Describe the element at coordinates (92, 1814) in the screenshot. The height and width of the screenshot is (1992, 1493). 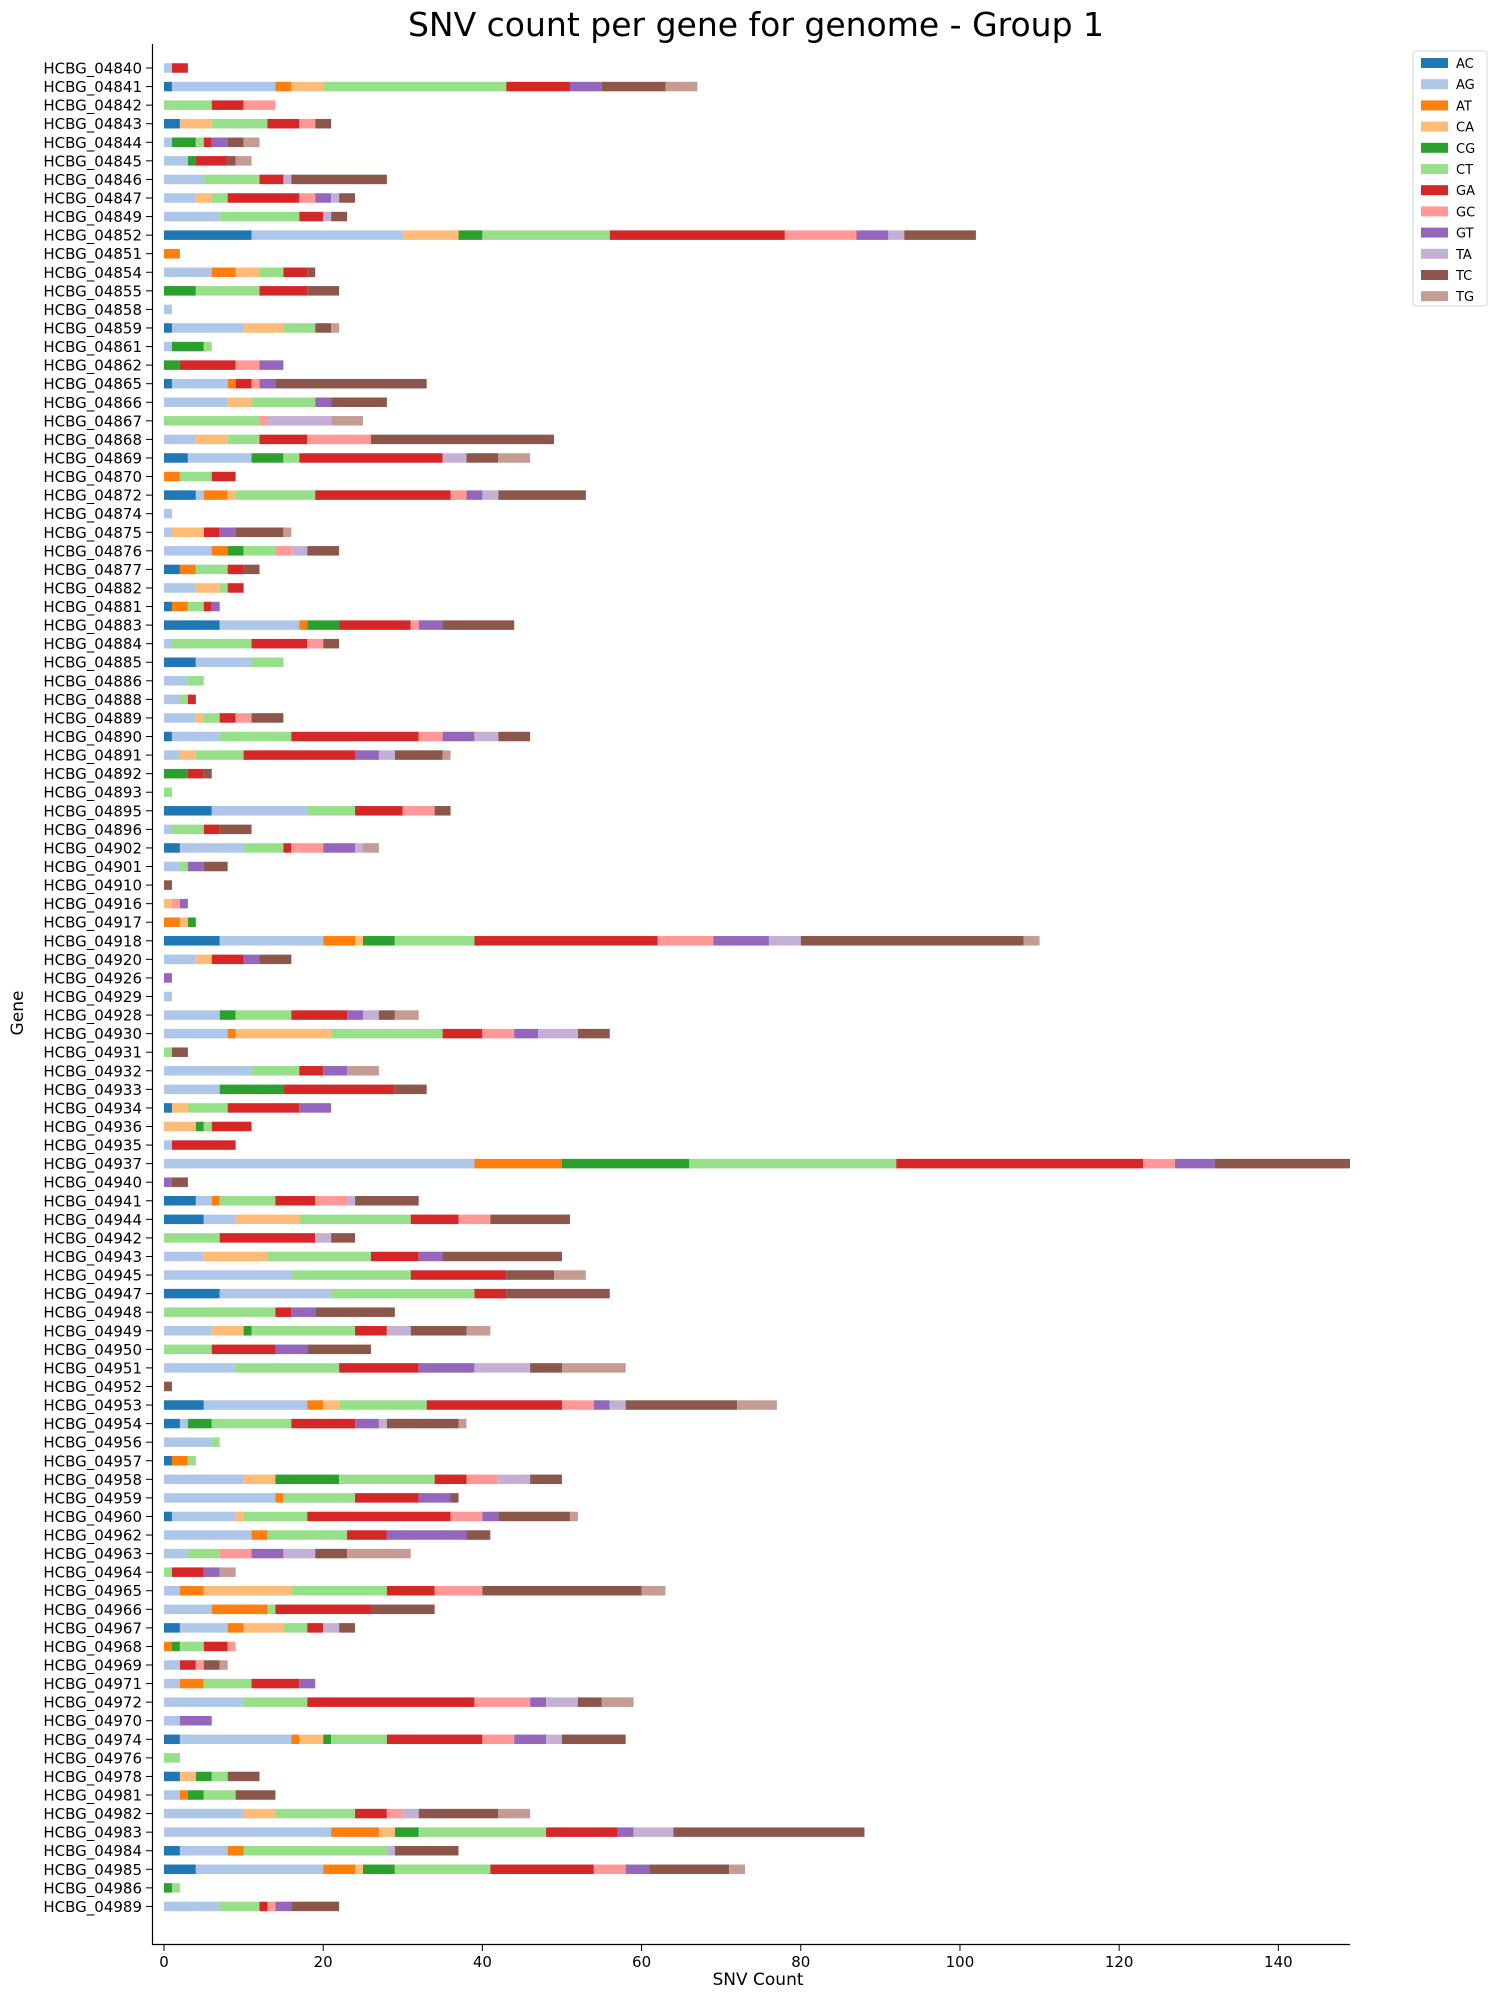
I see `gene-label: HCBG_04982` at that location.